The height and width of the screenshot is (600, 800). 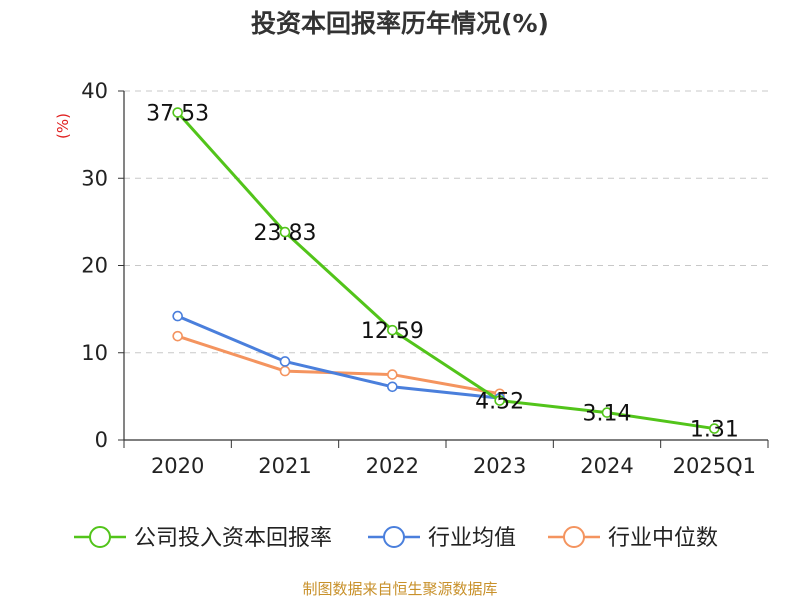 I want to click on y-tick-label: 30, so click(x=94, y=178).